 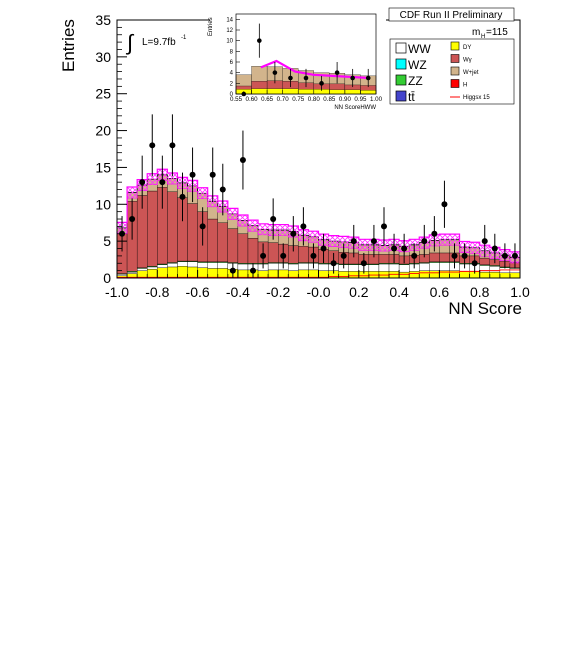 I want to click on inset-y-tick-label: 12, so click(x=229, y=31).